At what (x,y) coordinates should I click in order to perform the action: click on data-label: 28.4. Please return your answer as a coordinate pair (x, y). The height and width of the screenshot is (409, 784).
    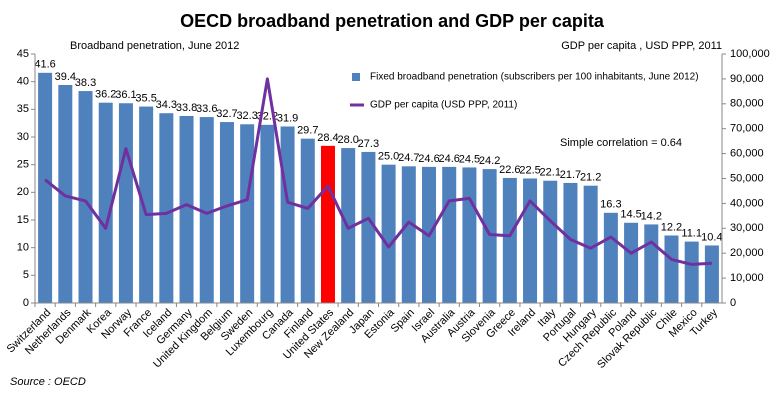
    Looking at the image, I should click on (327, 138).